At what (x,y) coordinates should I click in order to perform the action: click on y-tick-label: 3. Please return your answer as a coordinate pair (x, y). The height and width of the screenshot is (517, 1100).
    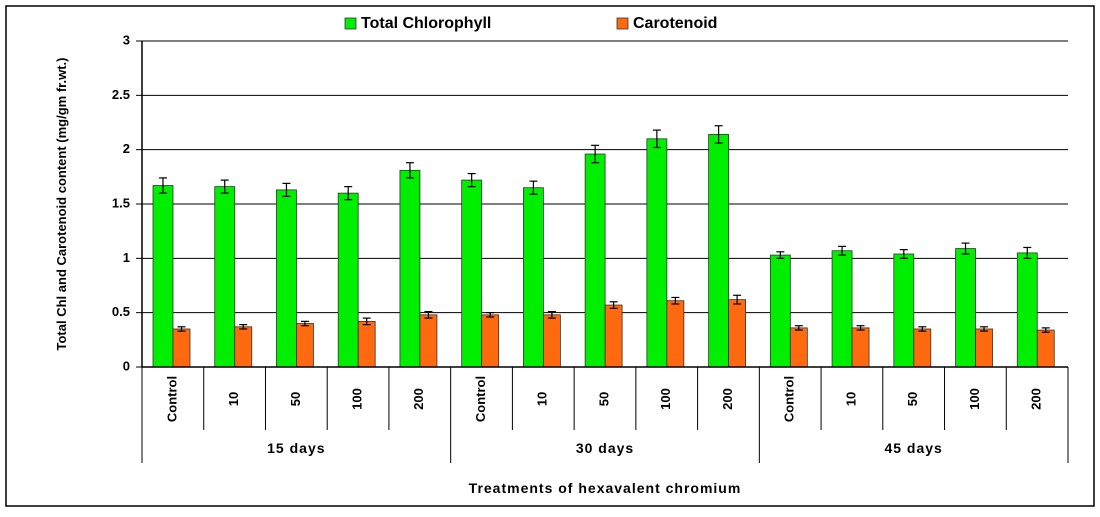
    Looking at the image, I should click on (126, 39).